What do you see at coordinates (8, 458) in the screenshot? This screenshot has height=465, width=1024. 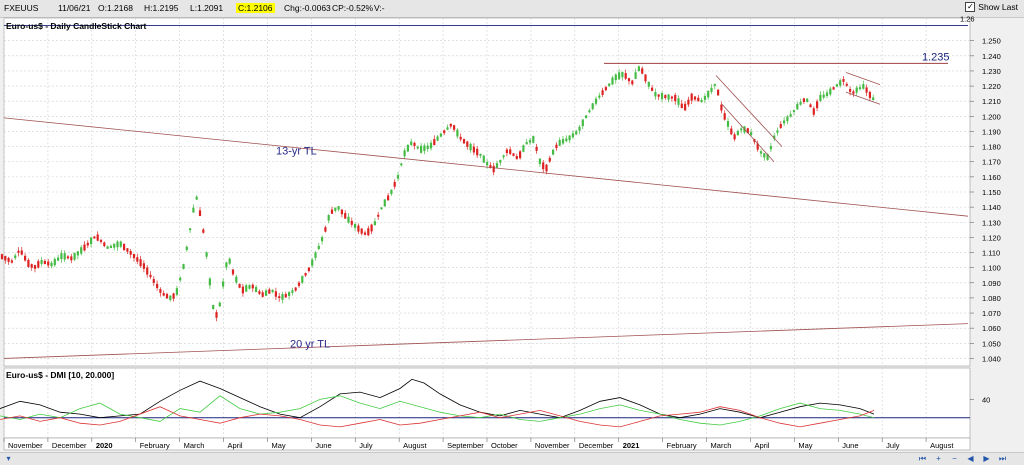 I see `arrow-down-icon: ▾` at bounding box center [8, 458].